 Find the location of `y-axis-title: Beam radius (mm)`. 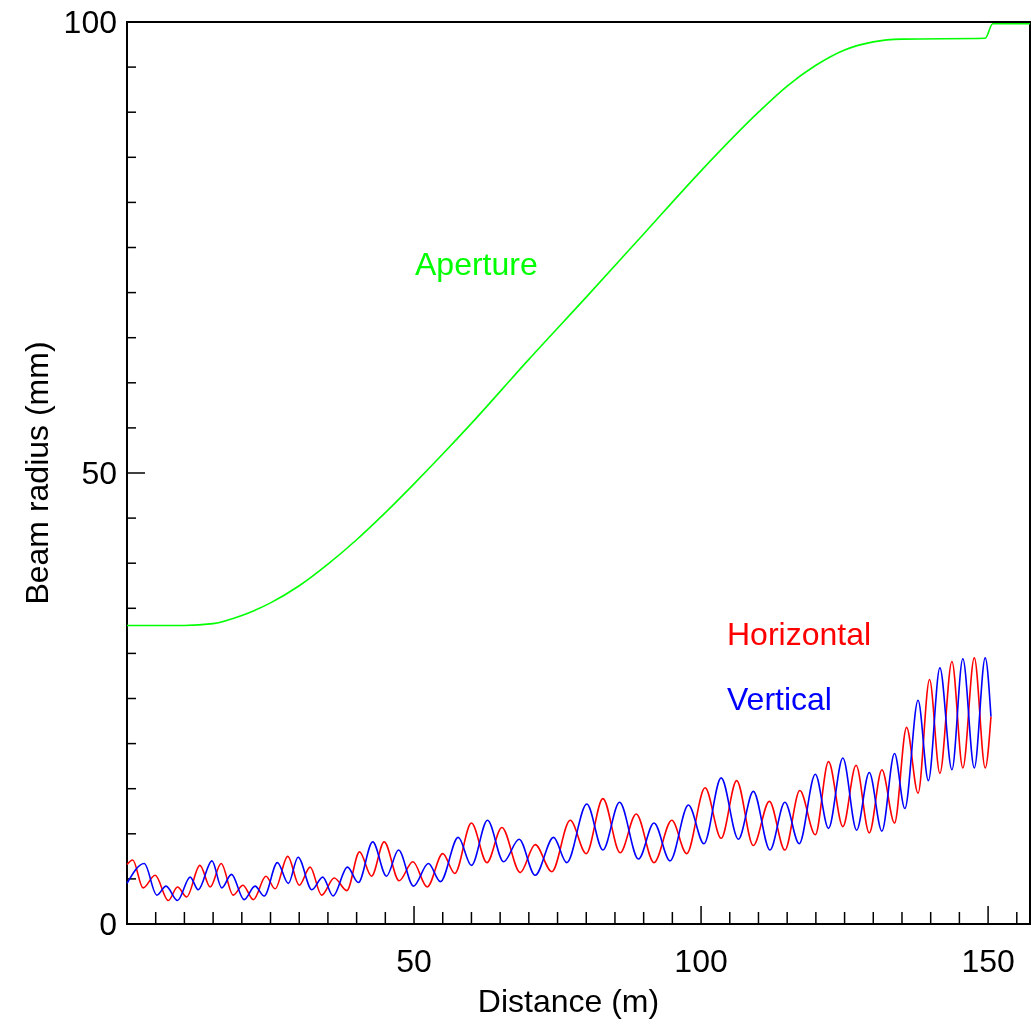

y-axis-title: Beam radius (mm) is located at coordinates (37, 473).